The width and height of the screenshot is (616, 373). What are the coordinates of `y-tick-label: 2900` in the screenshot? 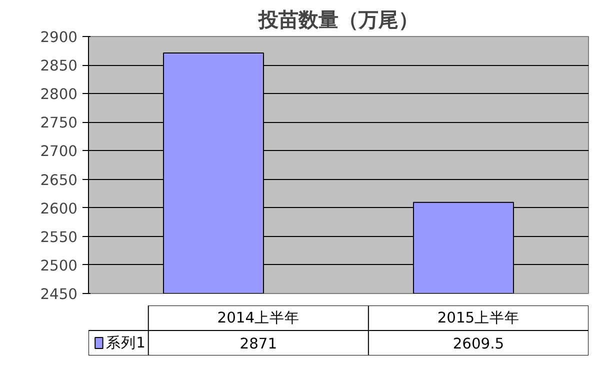 It's located at (59, 37).